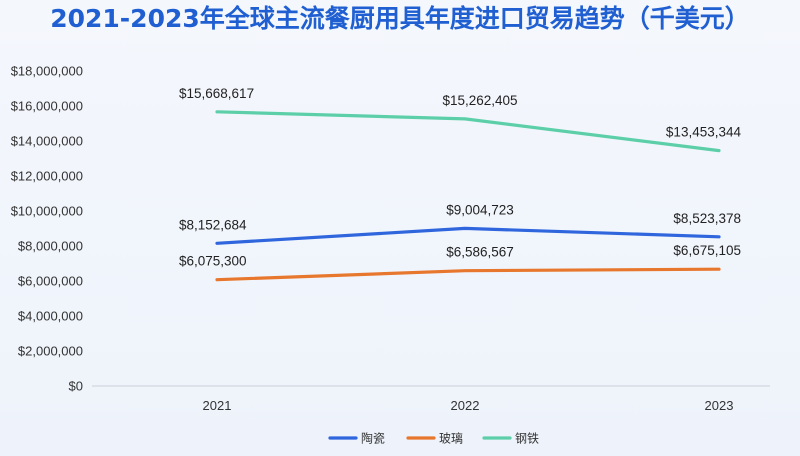  I want to click on series: $8,152,684 $9,004,723 $8,523,378, so click(460, 223).